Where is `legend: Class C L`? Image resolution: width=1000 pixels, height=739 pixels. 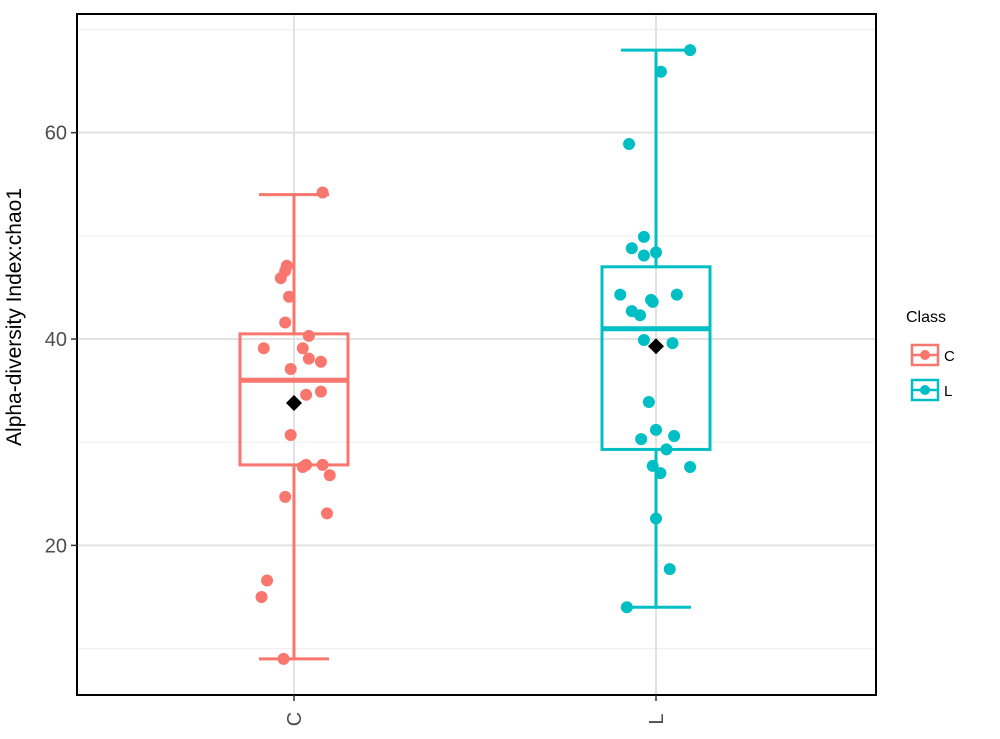 legend: Class C L is located at coordinates (930, 355).